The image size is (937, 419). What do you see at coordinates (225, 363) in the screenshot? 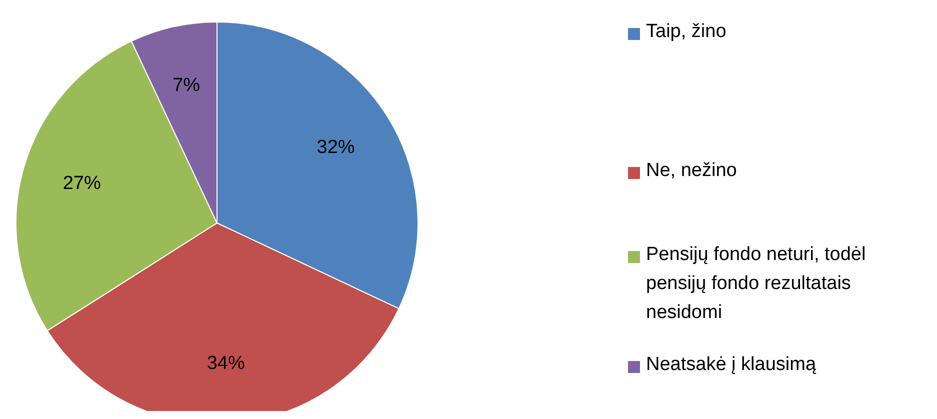
I see `data-label: 34%` at bounding box center [225, 363].